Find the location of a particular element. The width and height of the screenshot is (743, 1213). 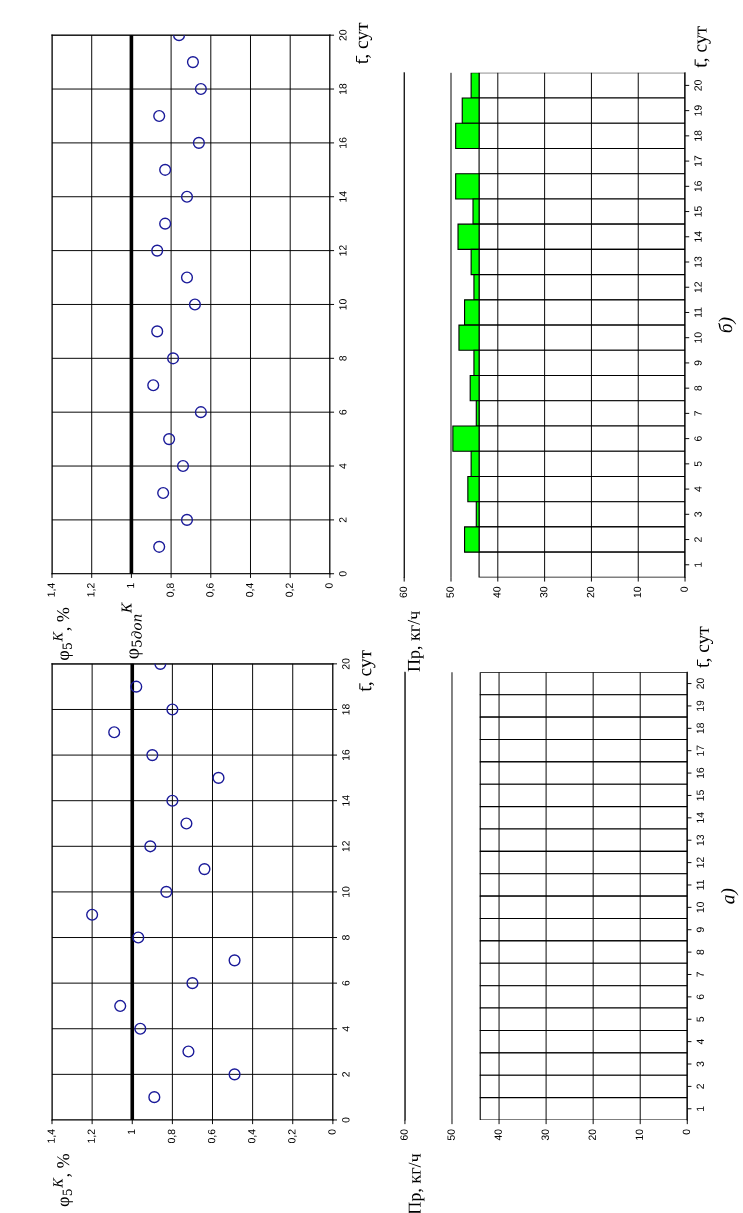

ref-line-label: φ$_{5доп}$$^{К}$ is located at coordinates (132, 630).